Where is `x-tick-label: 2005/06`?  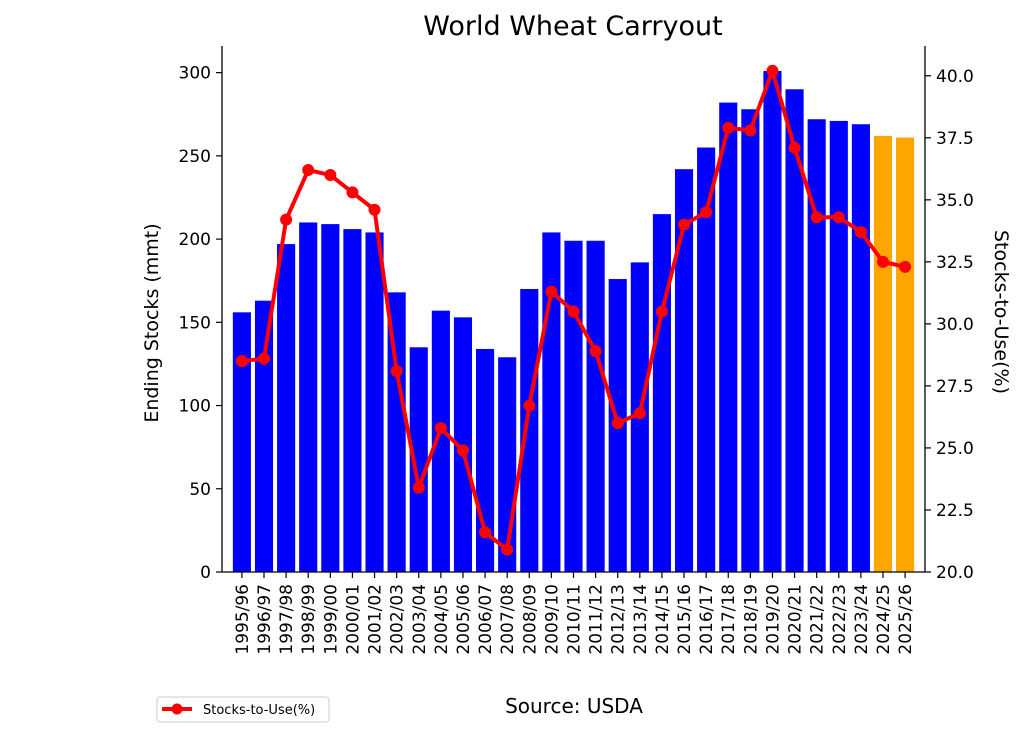
x-tick-label: 2005/06 is located at coordinates (464, 619).